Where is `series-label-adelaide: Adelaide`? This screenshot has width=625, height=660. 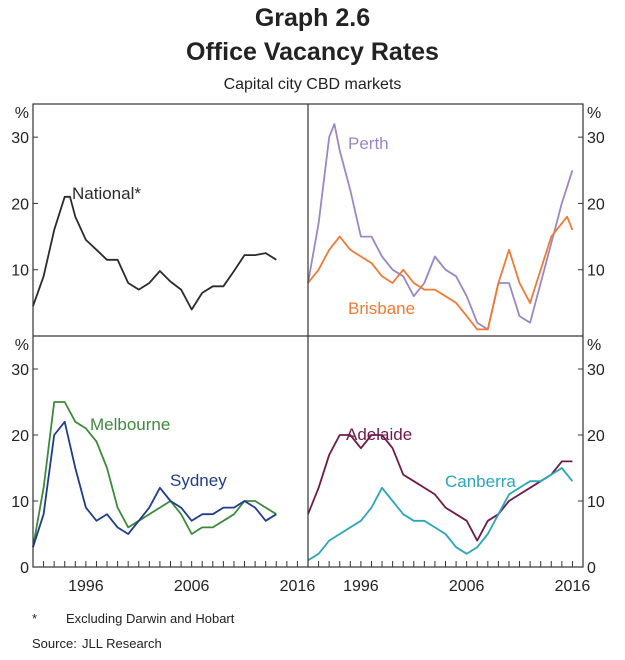 series-label-adelaide: Adelaide is located at coordinates (379, 434).